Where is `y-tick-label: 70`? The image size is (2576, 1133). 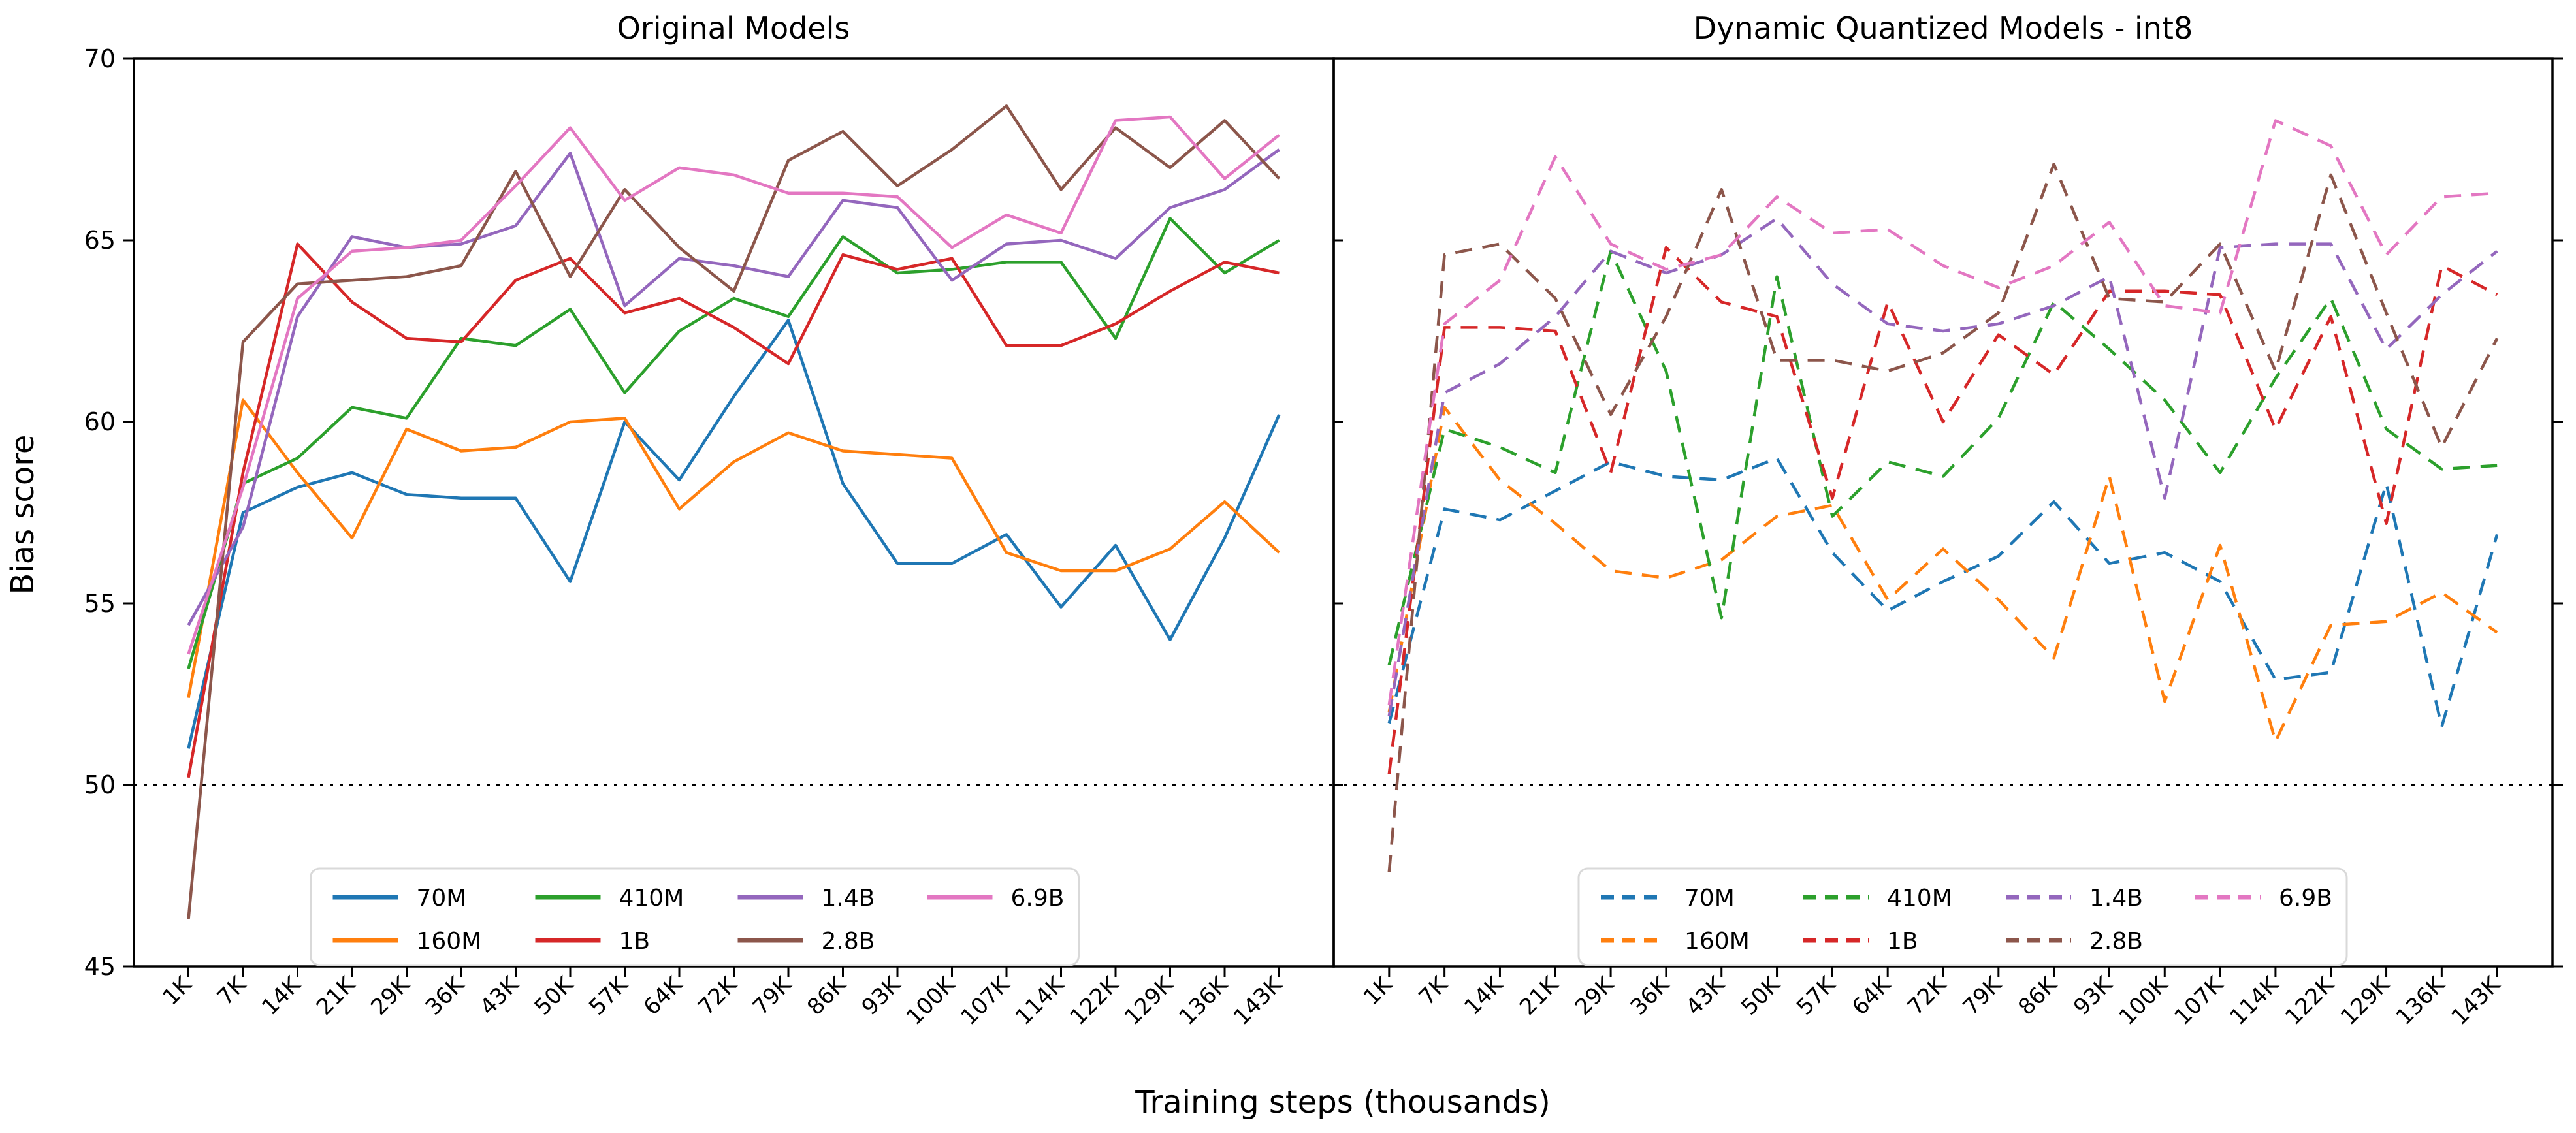
y-tick-label: 70 is located at coordinates (100, 58).